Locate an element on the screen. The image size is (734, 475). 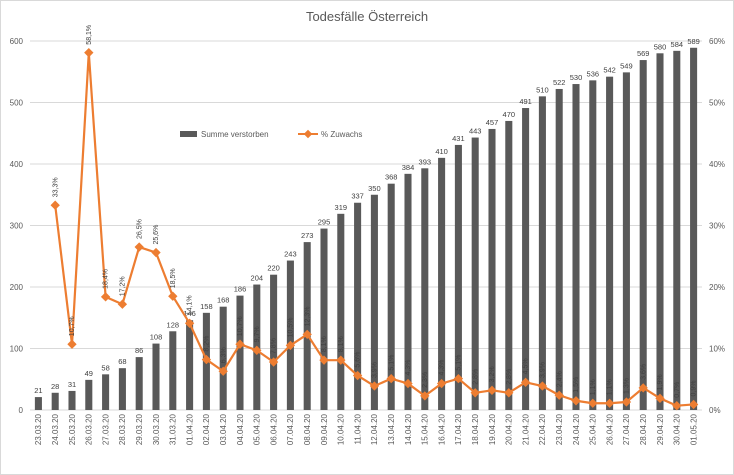
x-tick-label: 30.04.20 is located at coordinates (677, 429).